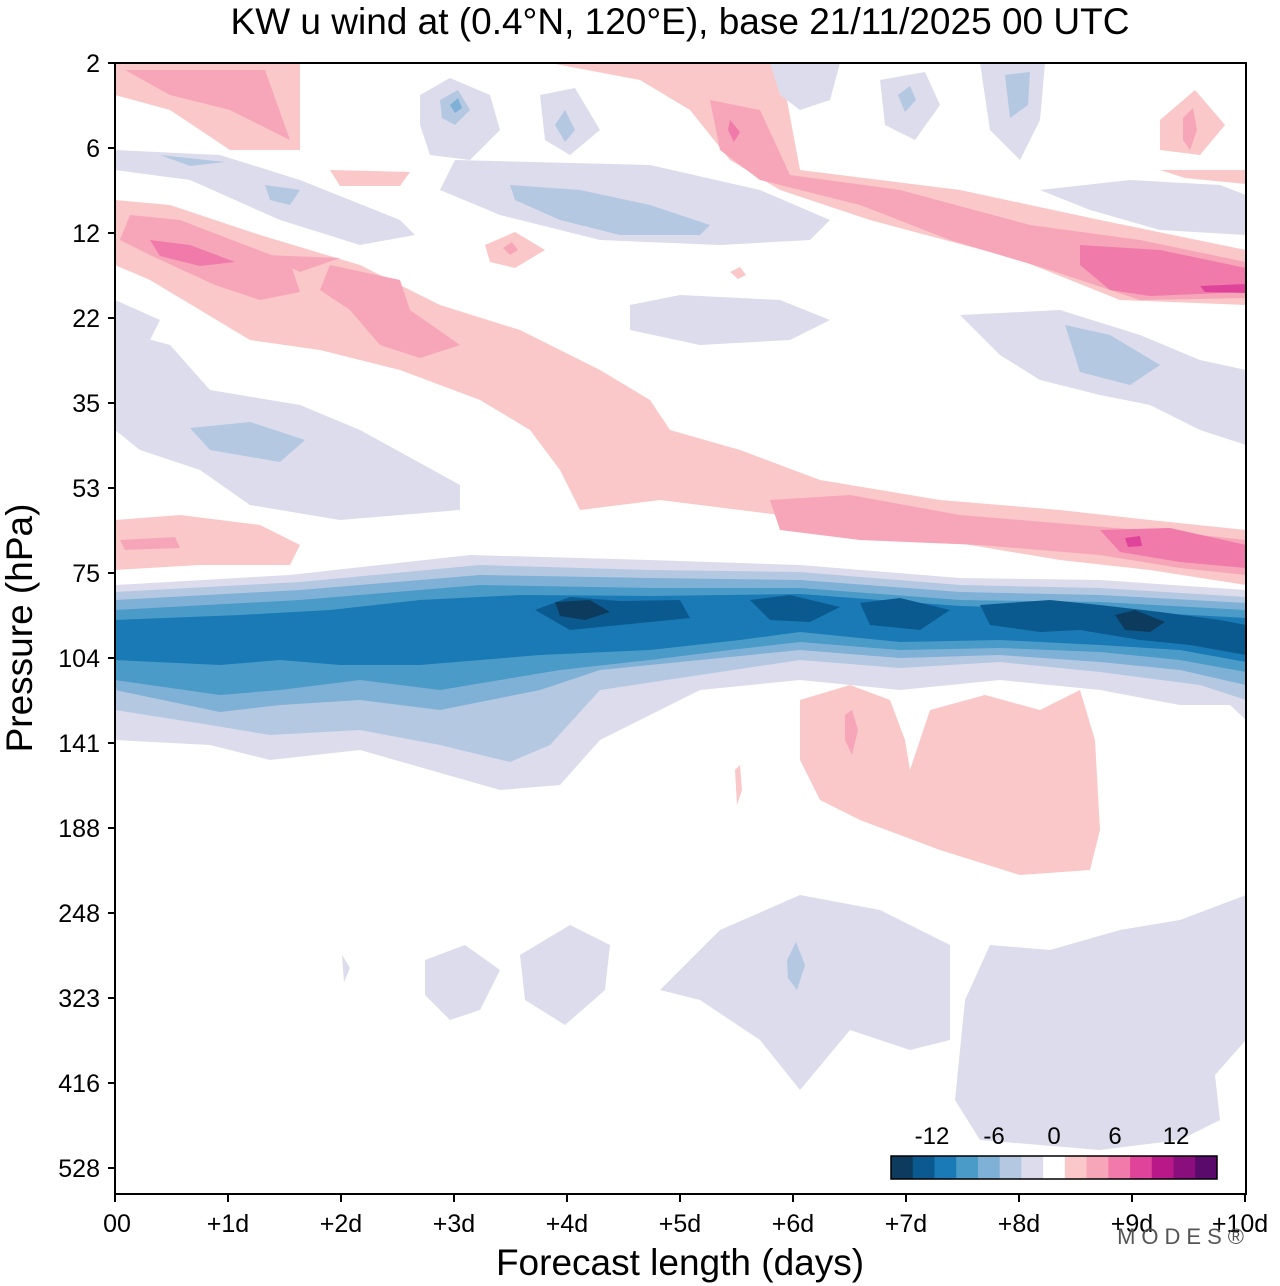  I want to click on contour-easterly-upper-4-core, so click(610, 210).